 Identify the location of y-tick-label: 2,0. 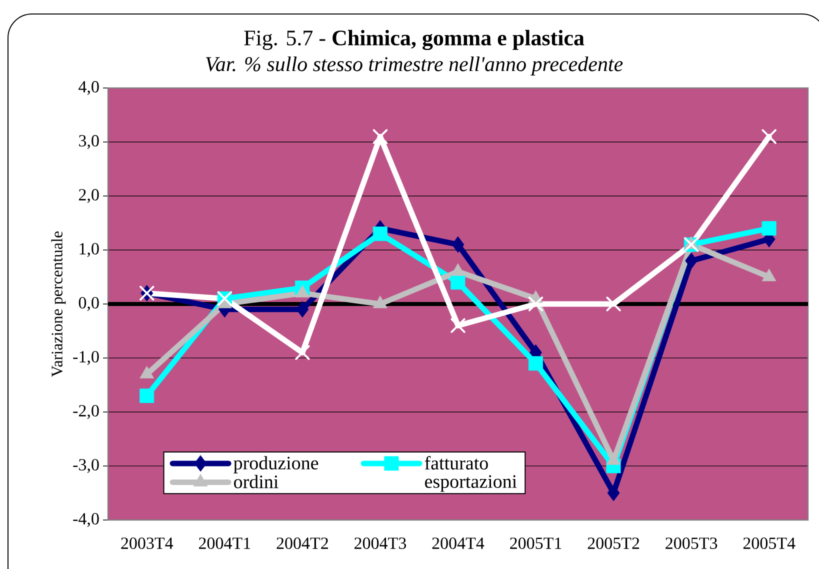
(88, 196).